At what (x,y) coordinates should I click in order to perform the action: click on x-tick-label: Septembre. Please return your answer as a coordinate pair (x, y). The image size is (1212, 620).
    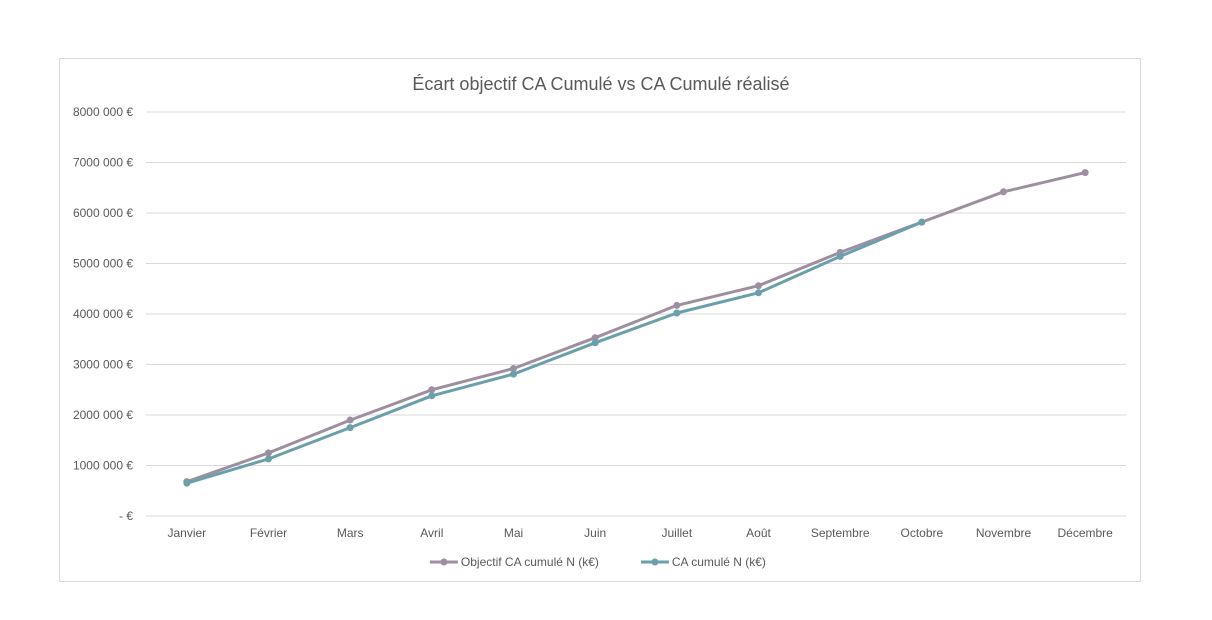
    Looking at the image, I should click on (840, 533).